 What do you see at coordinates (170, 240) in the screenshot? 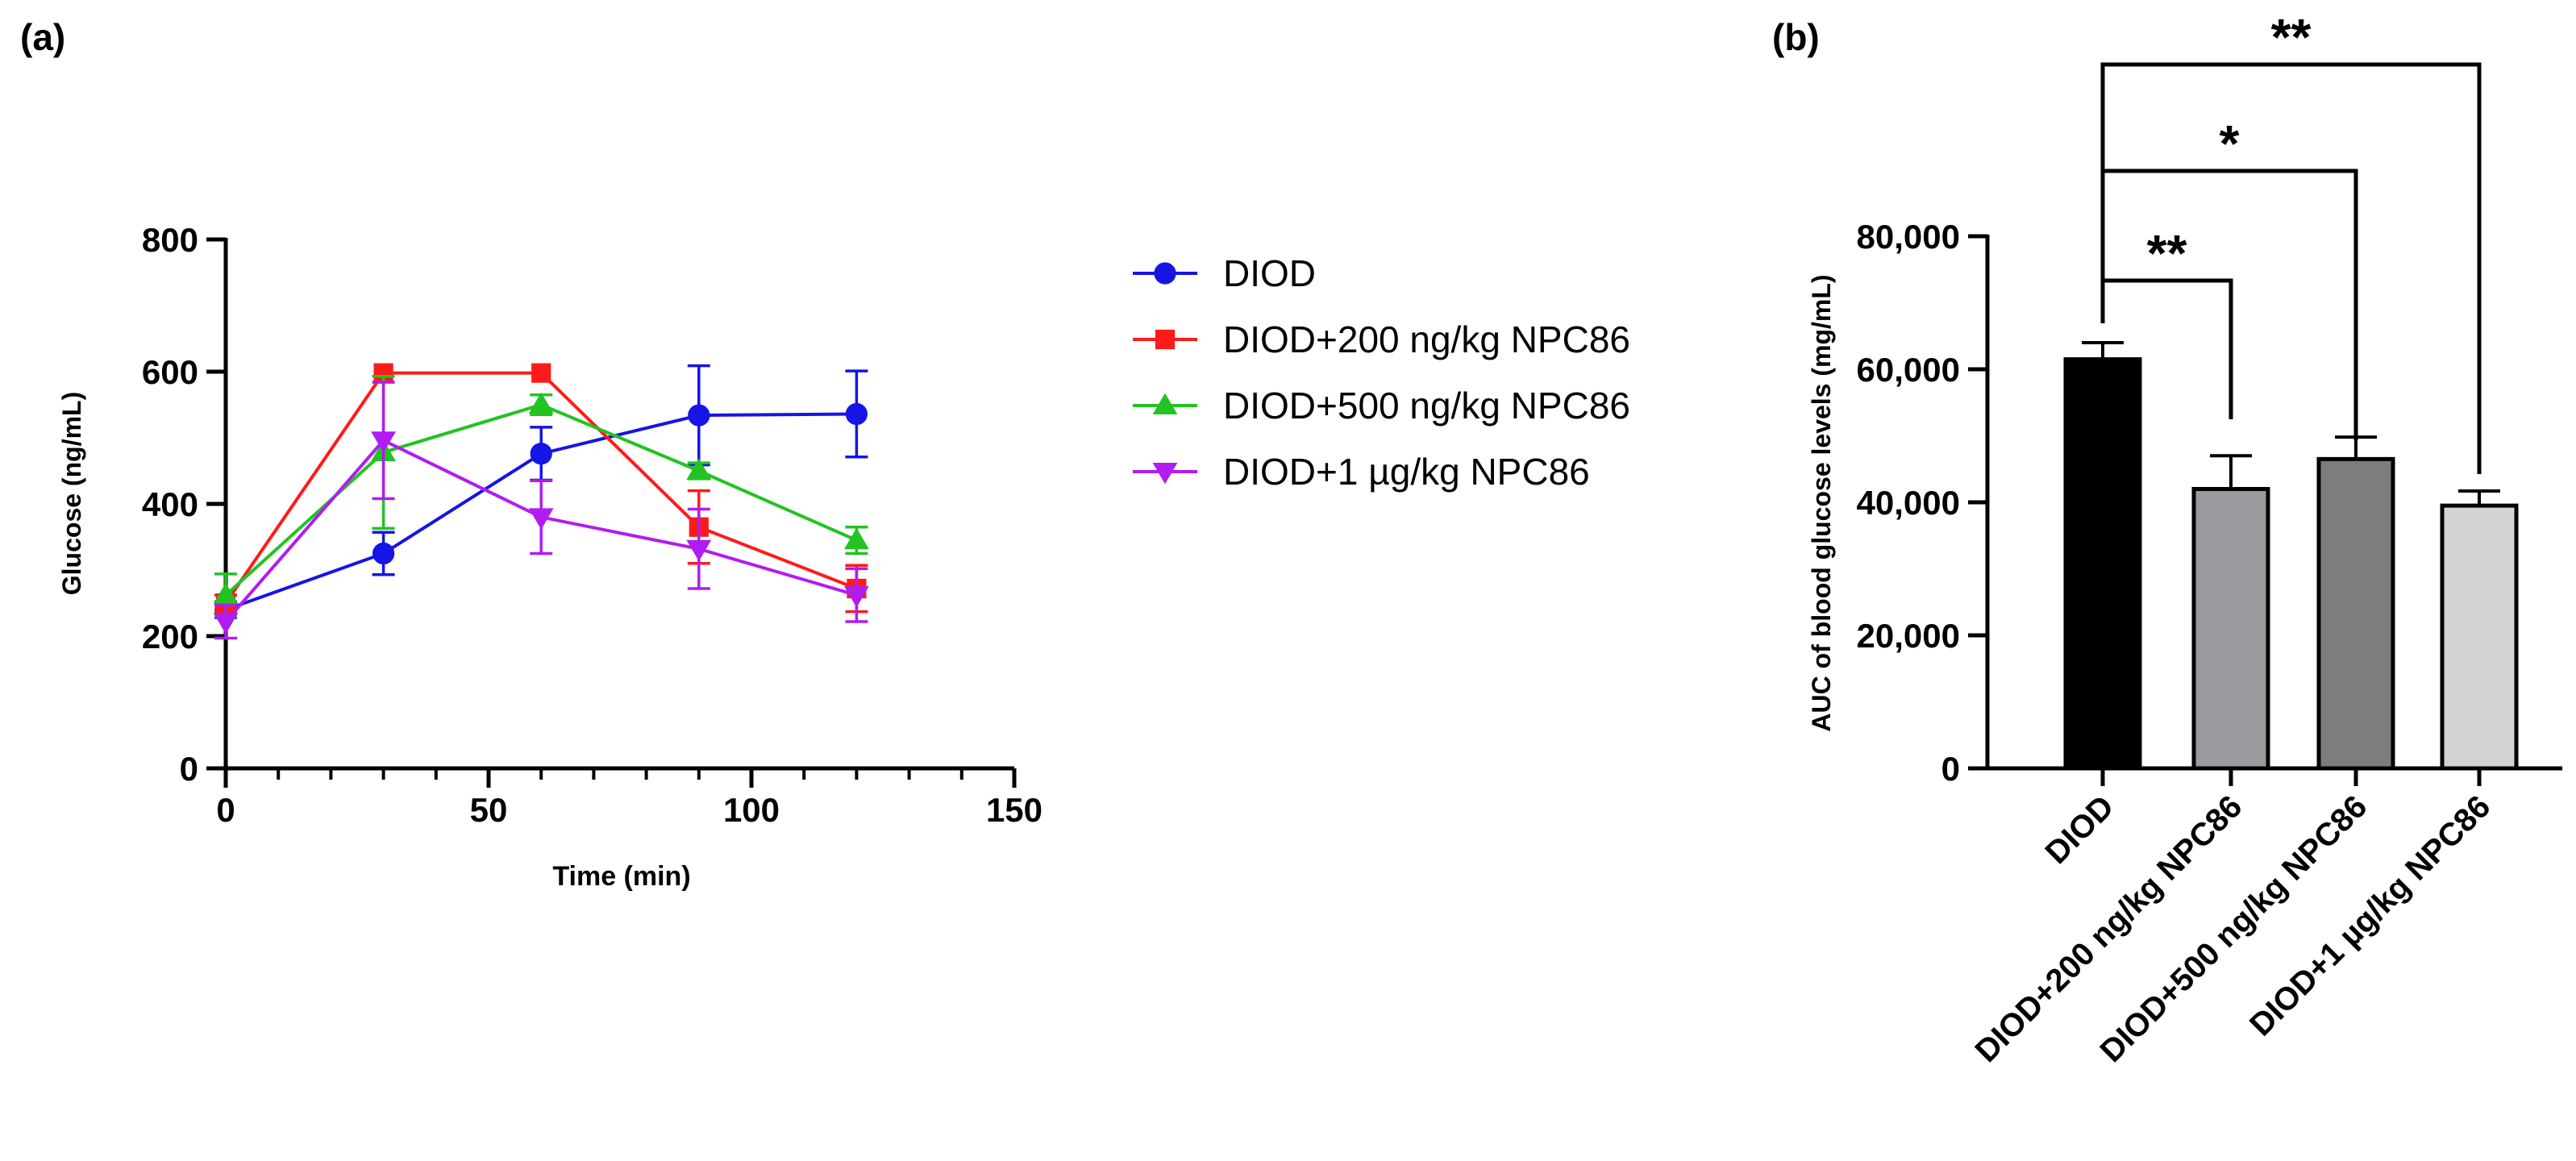
I see `a-y-tick-label: 800` at bounding box center [170, 240].